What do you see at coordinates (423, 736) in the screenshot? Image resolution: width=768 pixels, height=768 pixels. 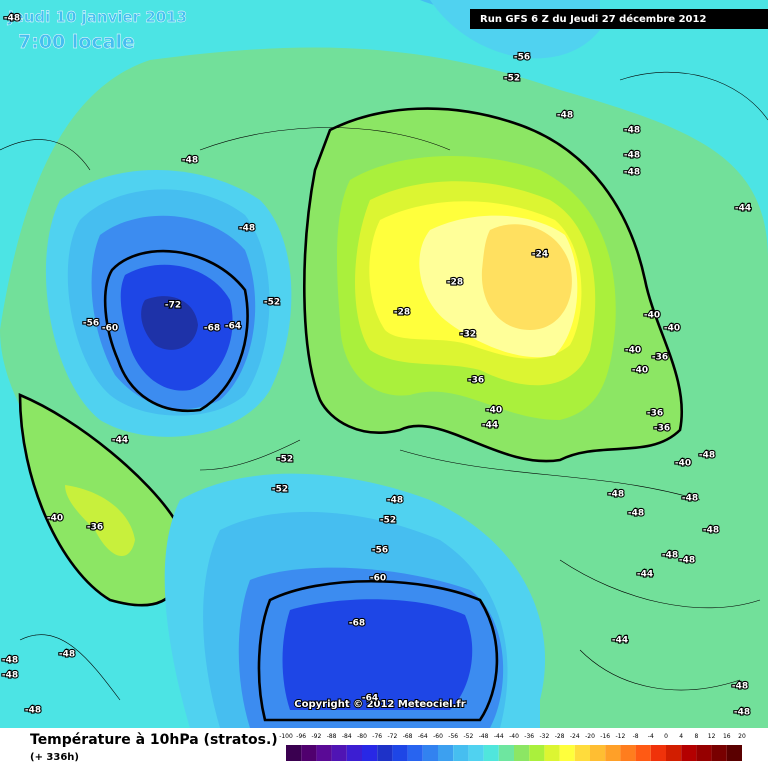 I see `legend-tick-label: -64` at bounding box center [423, 736].